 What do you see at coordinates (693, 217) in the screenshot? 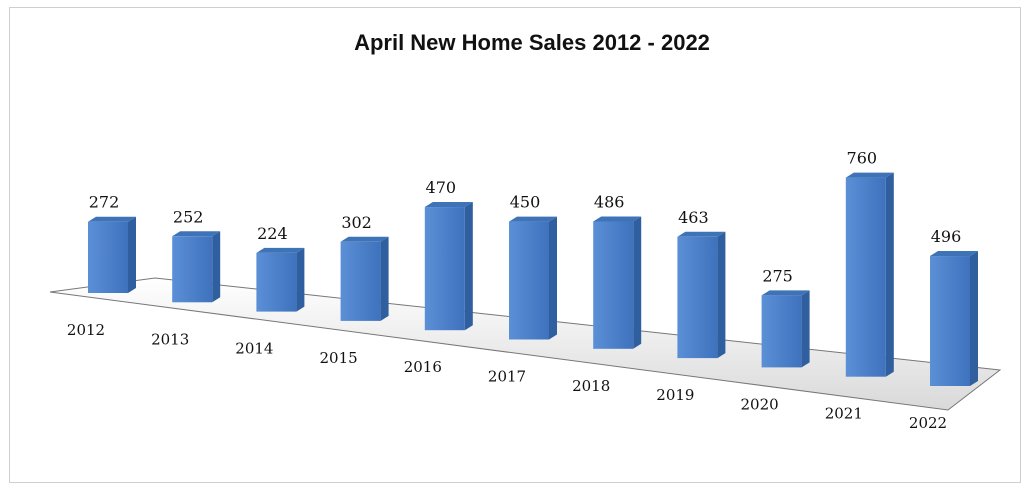
I see `value-label: 463` at bounding box center [693, 217].